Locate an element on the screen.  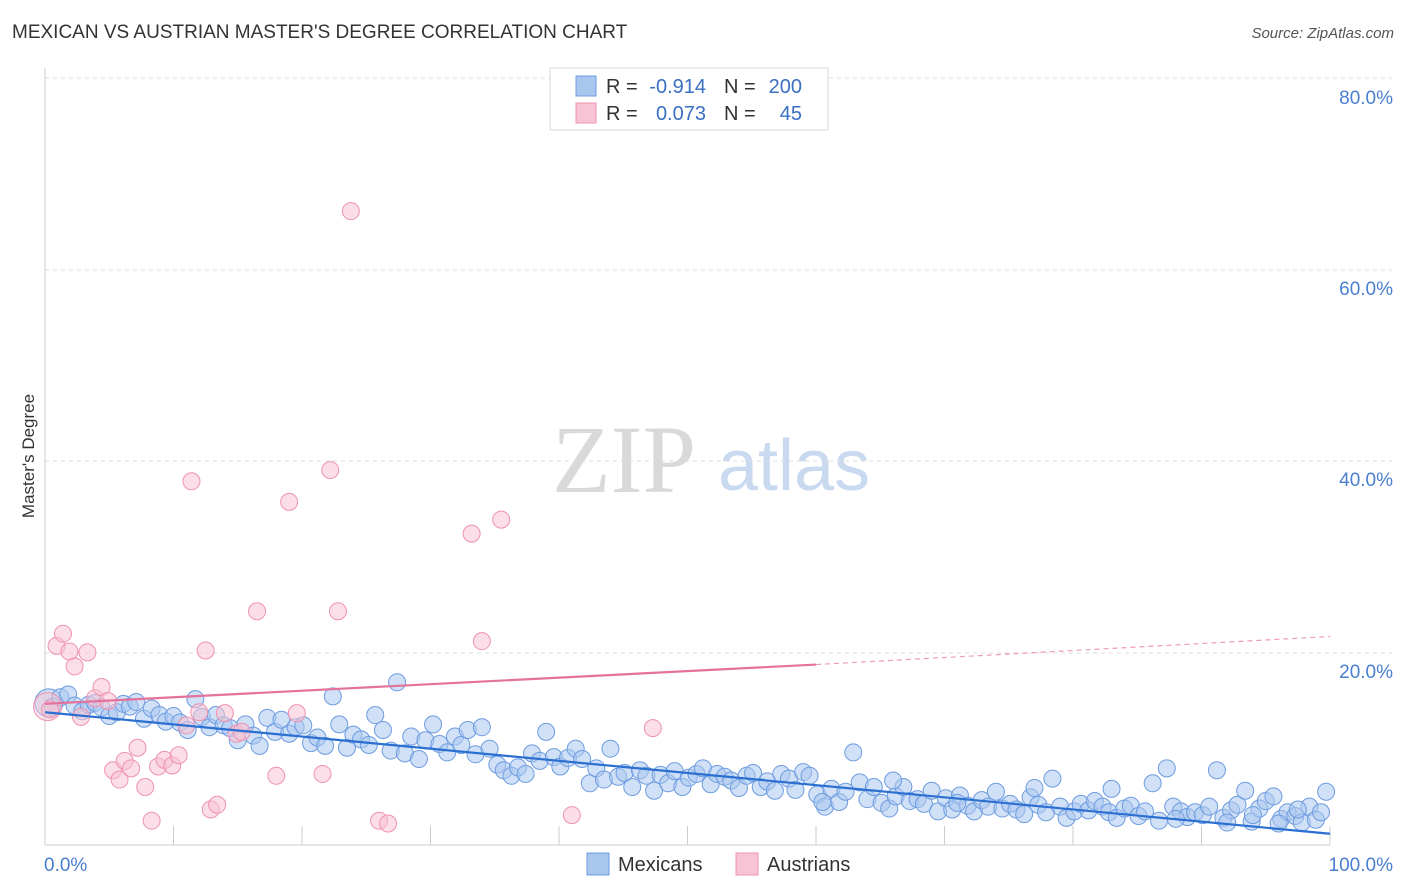
watermark-zip: ZIP is located at coordinates (624, 459).